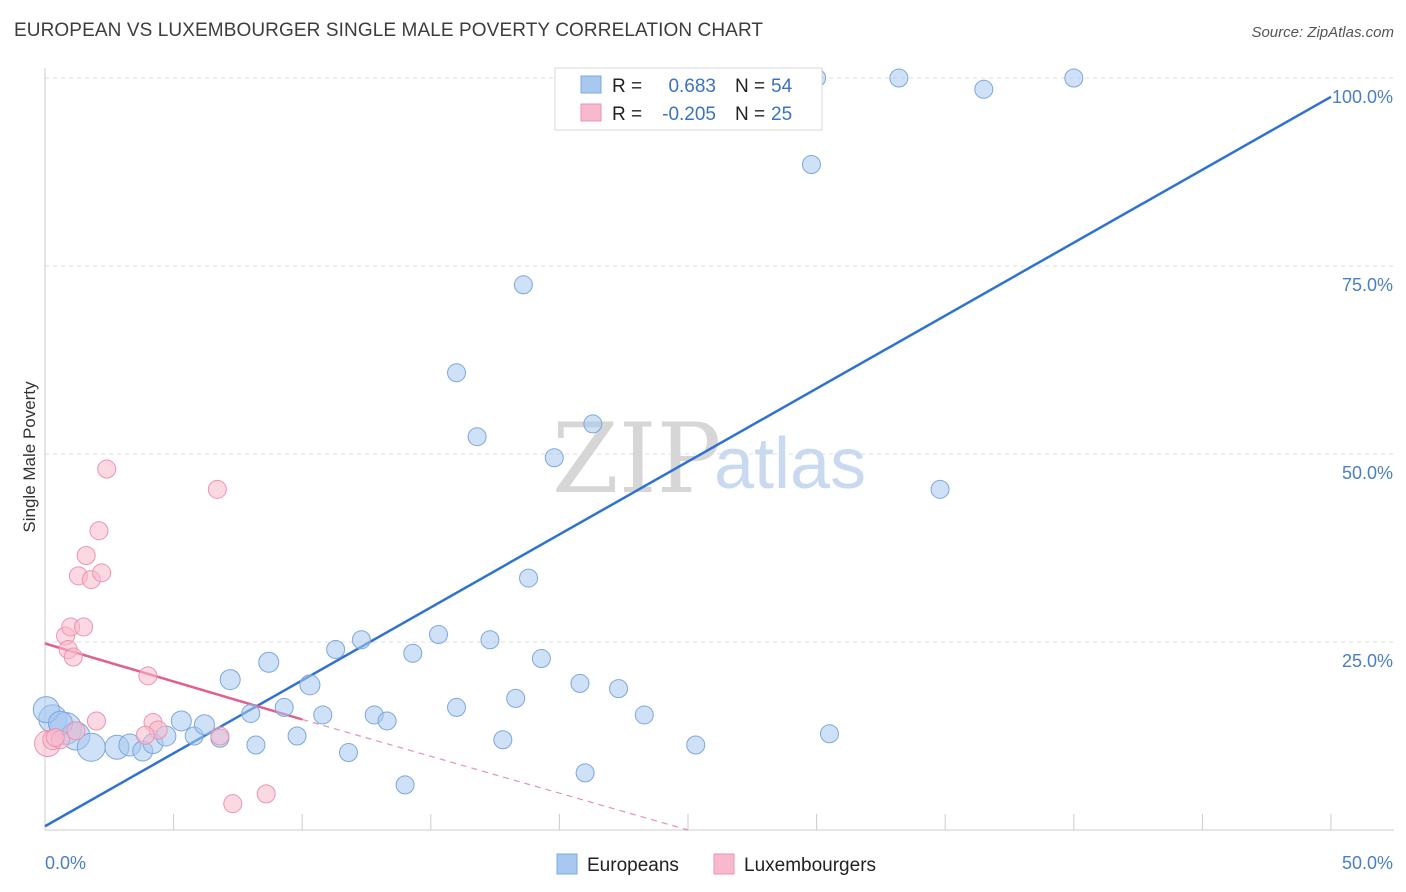 The image size is (1406, 892). Describe the element at coordinates (1322, 32) in the screenshot. I see `chart-source: Source: ZipAtlas.com` at that location.